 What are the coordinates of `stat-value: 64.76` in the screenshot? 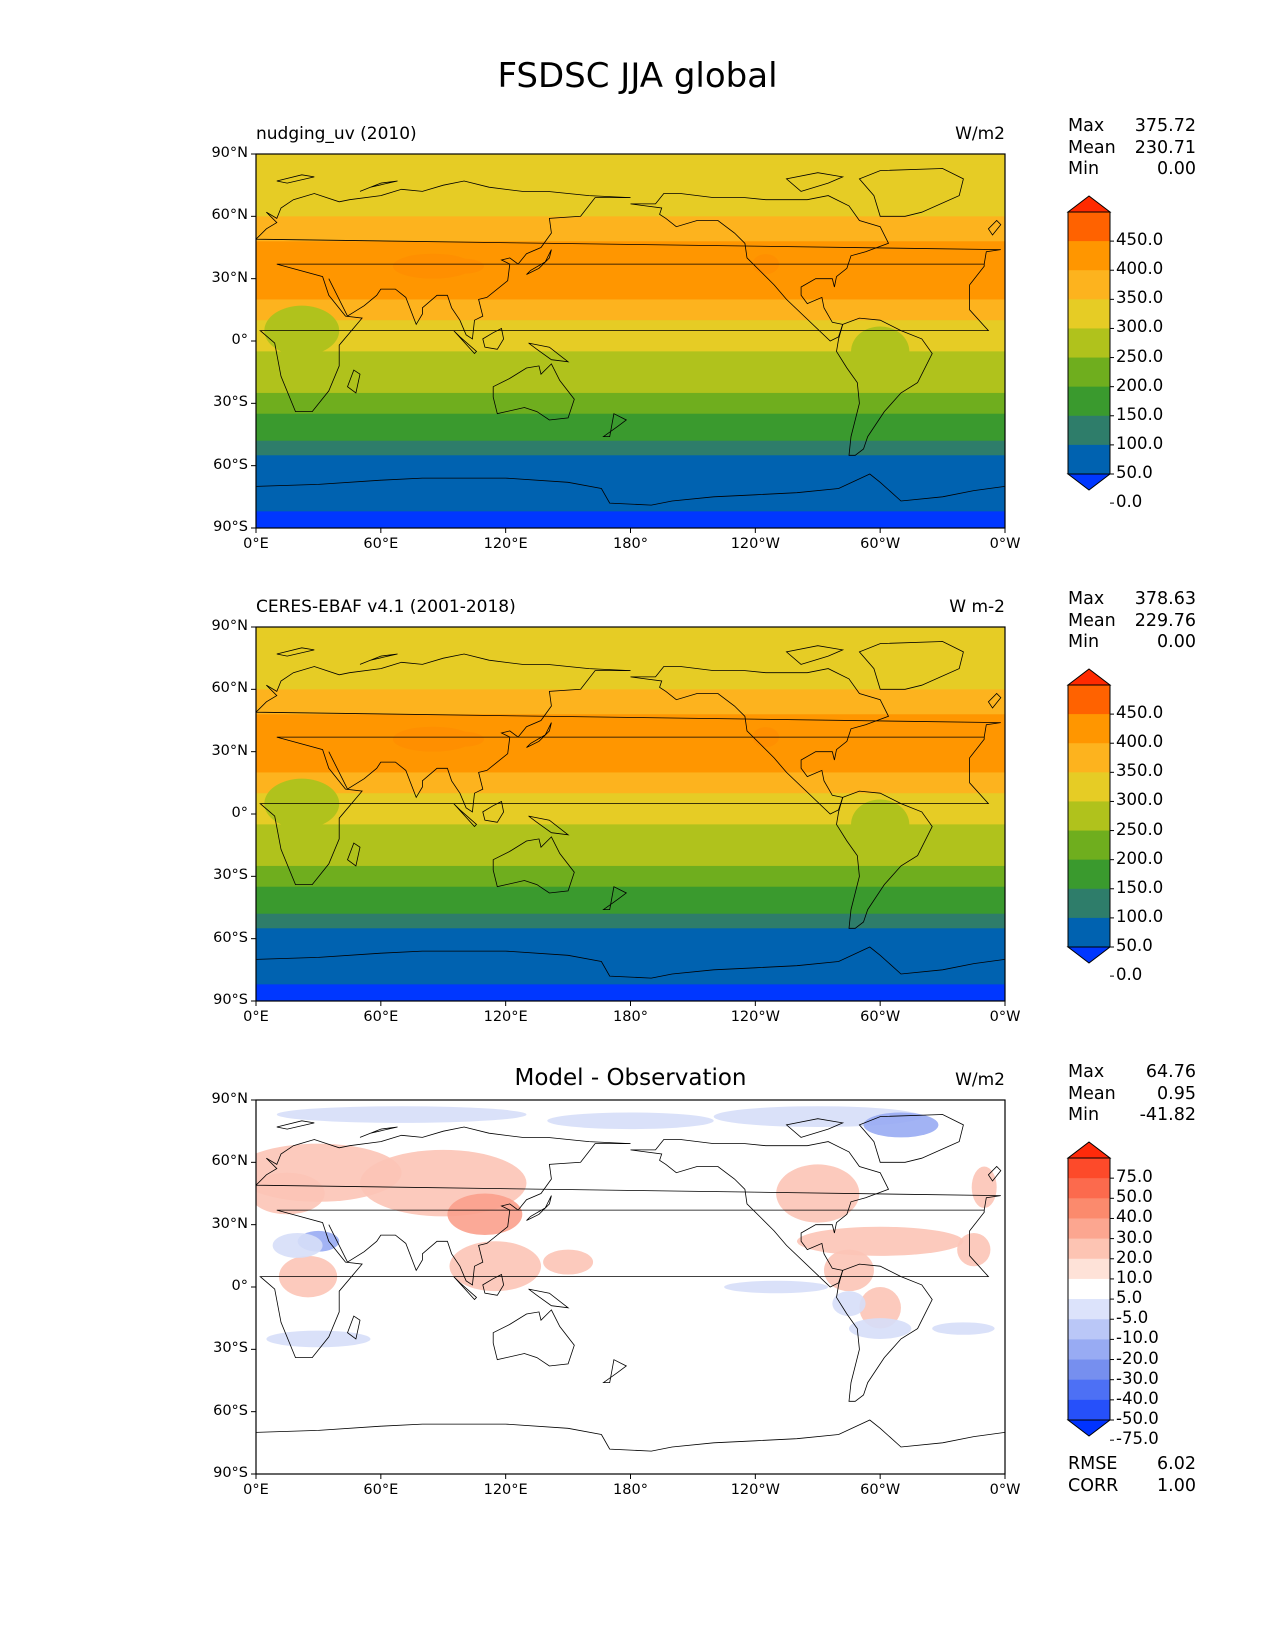 It's located at (1170, 1072).